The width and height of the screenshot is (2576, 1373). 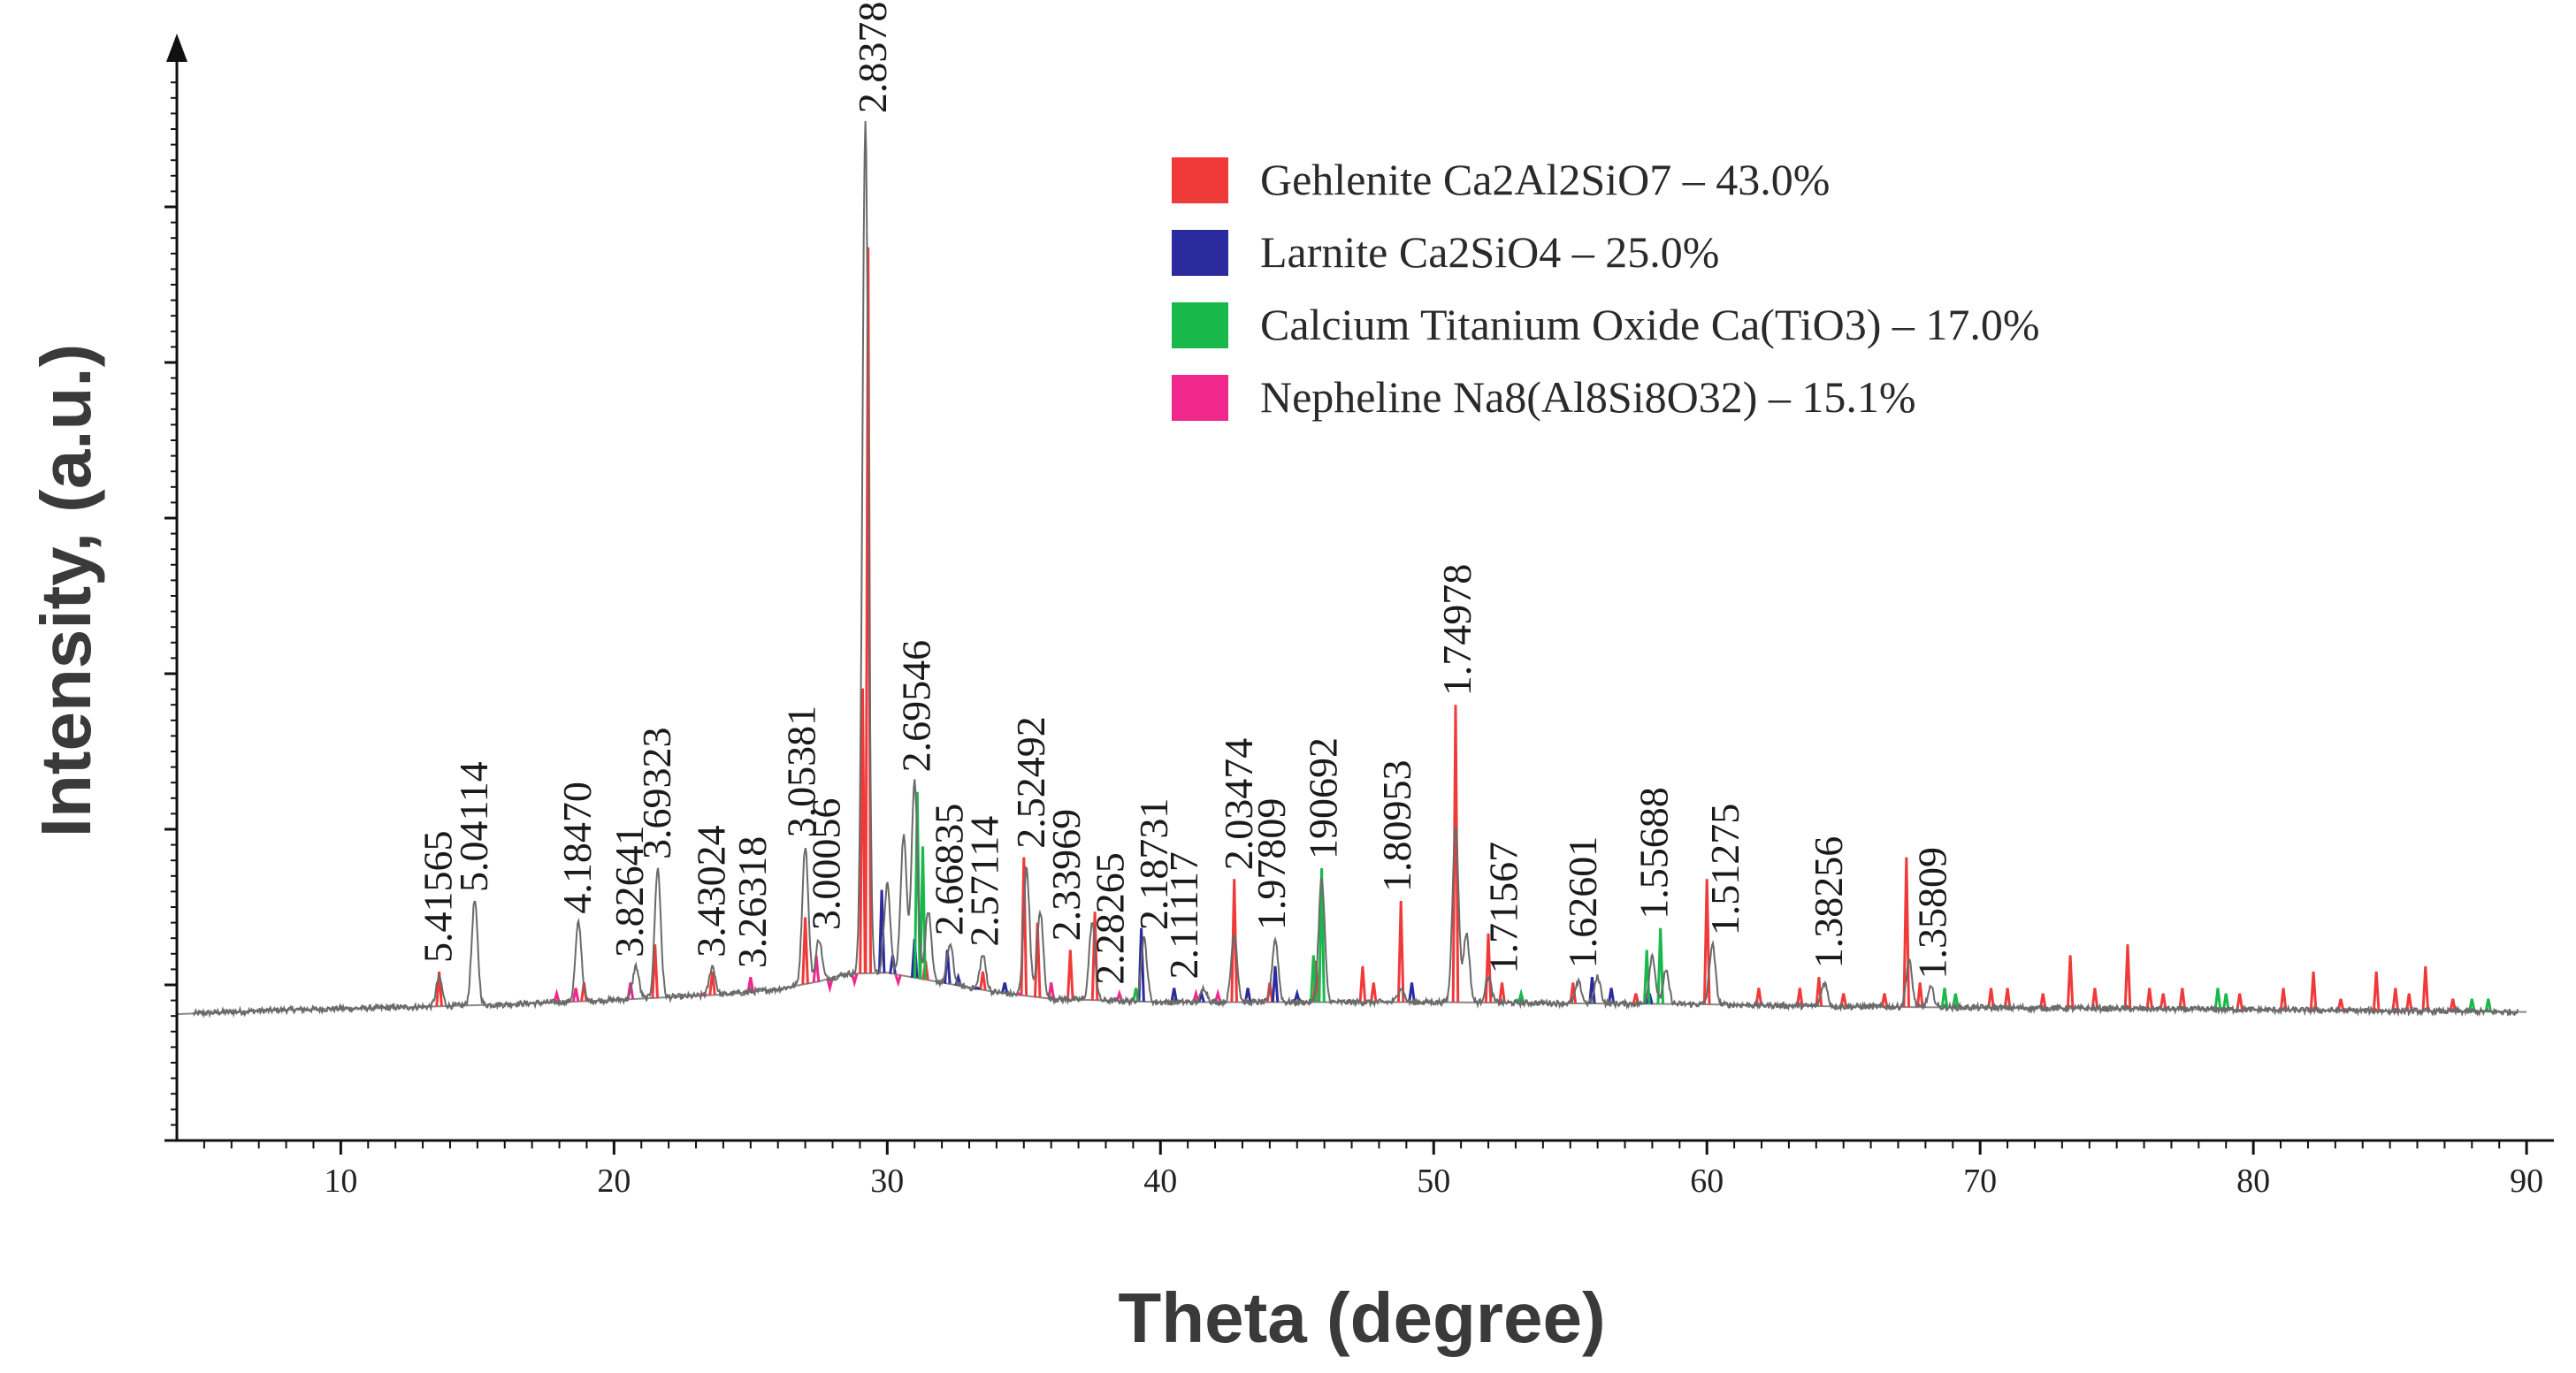 What do you see at coordinates (1030, 783) in the screenshot?
I see `peak-label: 2.52492` at bounding box center [1030, 783].